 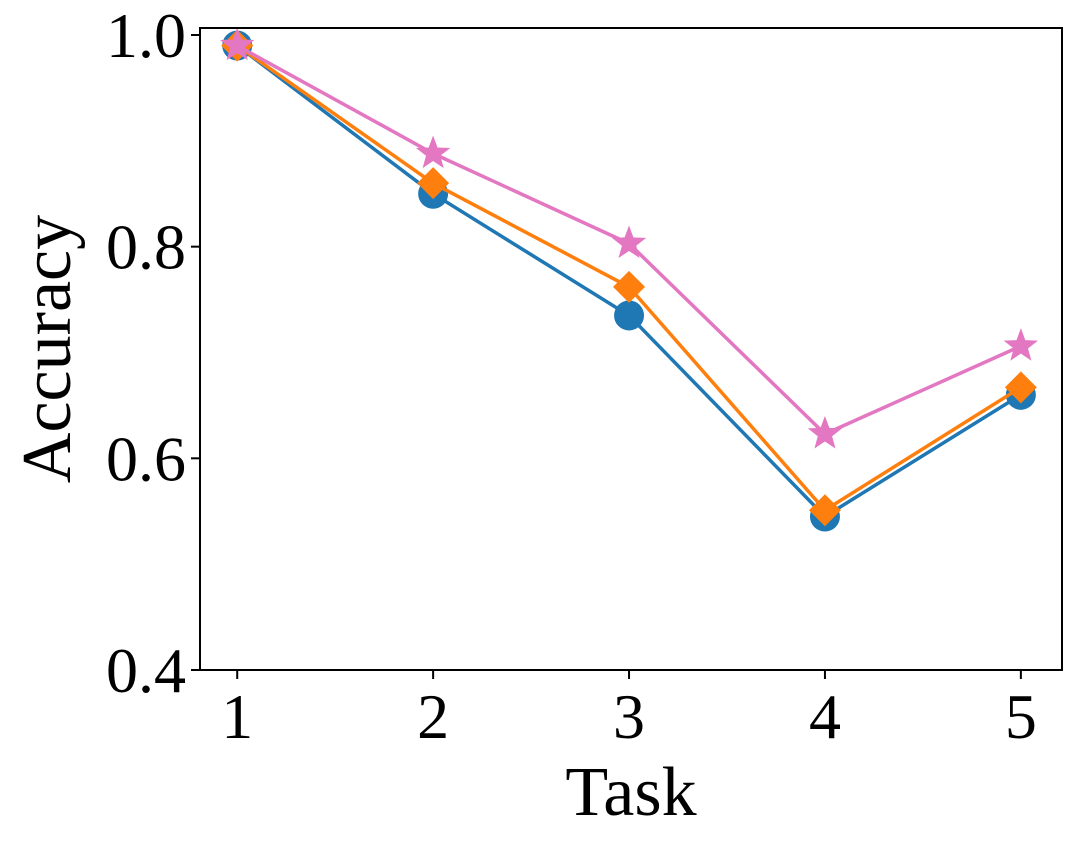 What do you see at coordinates (146, 458) in the screenshot?
I see `y-tick-label-0.6: 0.6` at bounding box center [146, 458].